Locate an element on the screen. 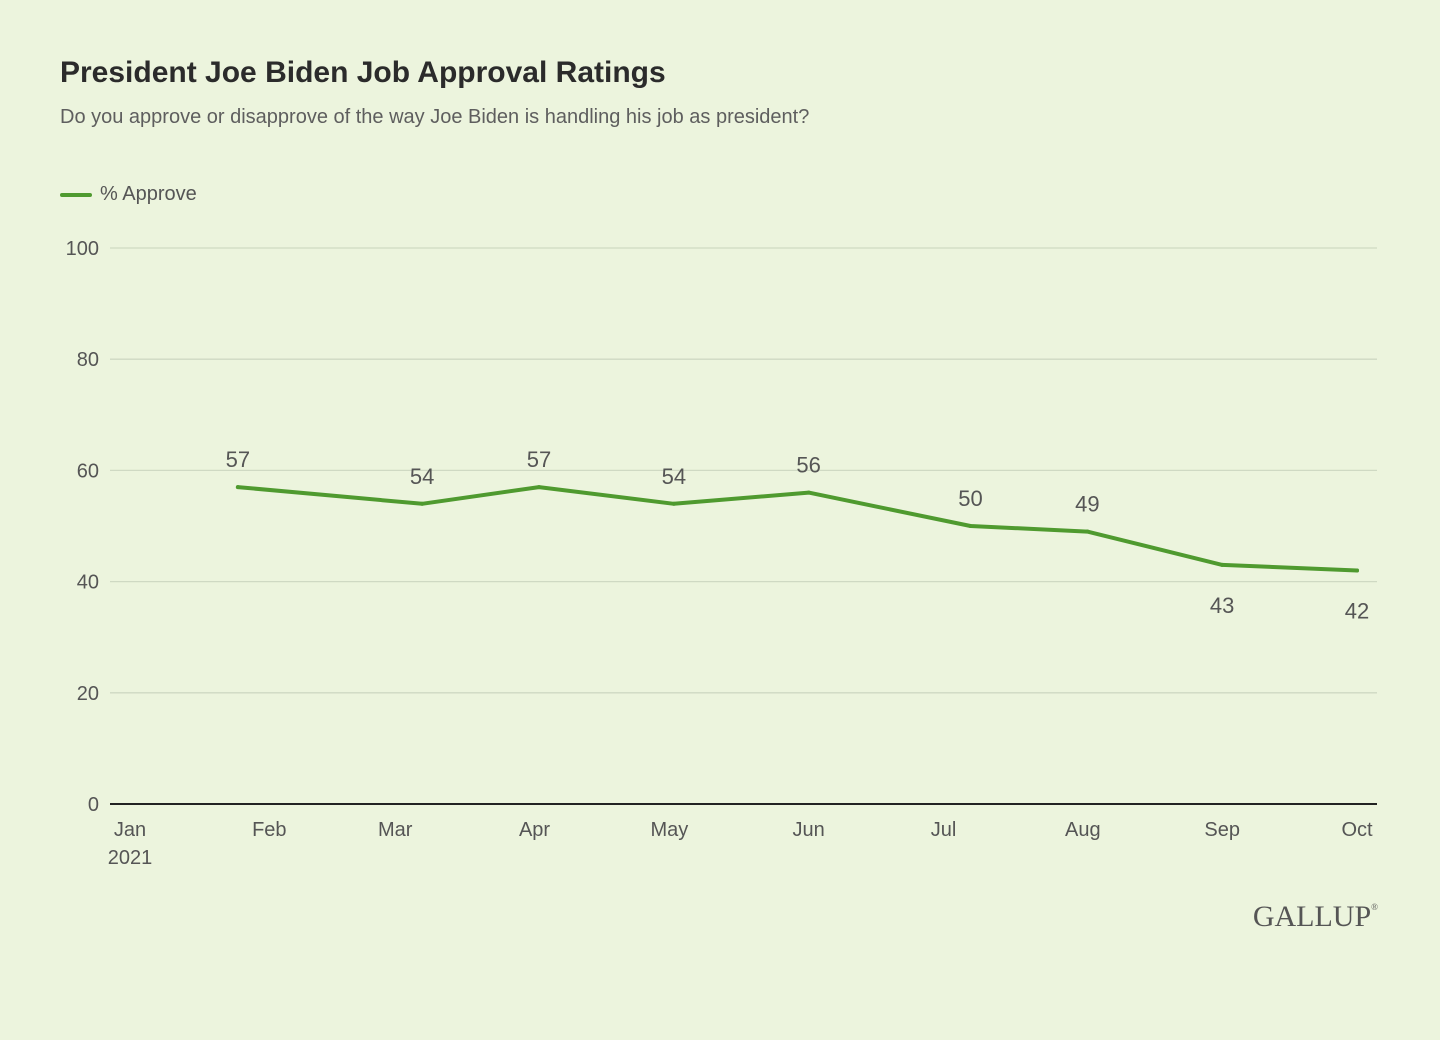 Image resolution: width=1440 pixels, height=1040 pixels. legend: % Approve is located at coordinates (128, 194).